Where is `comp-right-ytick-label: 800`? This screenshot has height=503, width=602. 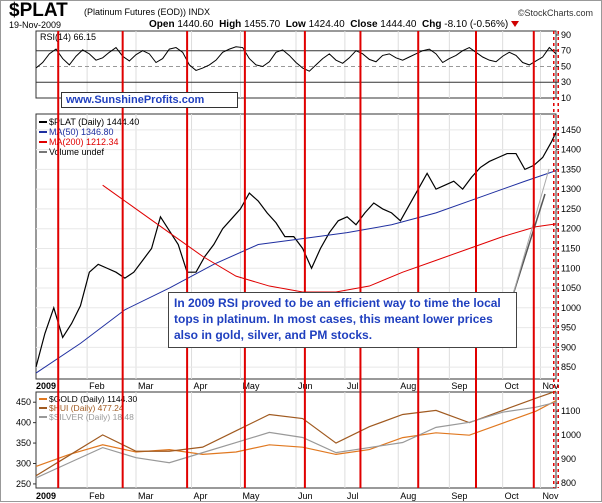 comp-right-ytick-label: 800 is located at coordinates (568, 483).